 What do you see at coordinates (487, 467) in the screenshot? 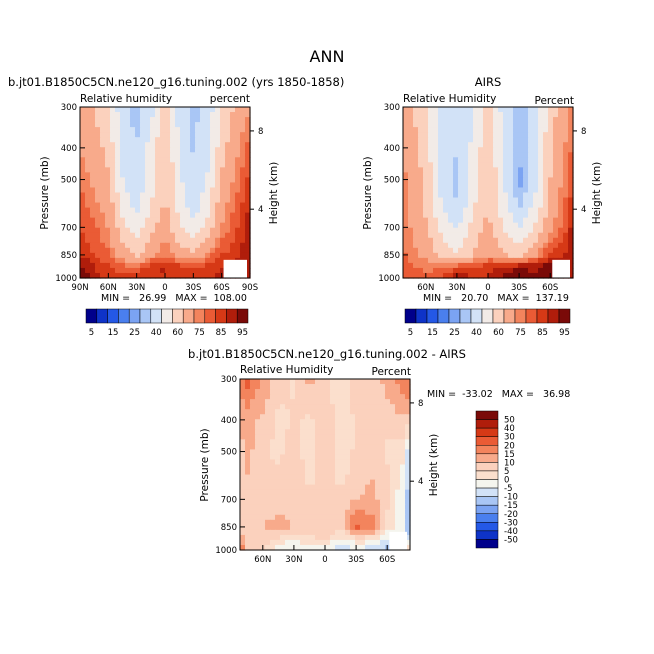
I see `colorbar-swatch` at bounding box center [487, 467].